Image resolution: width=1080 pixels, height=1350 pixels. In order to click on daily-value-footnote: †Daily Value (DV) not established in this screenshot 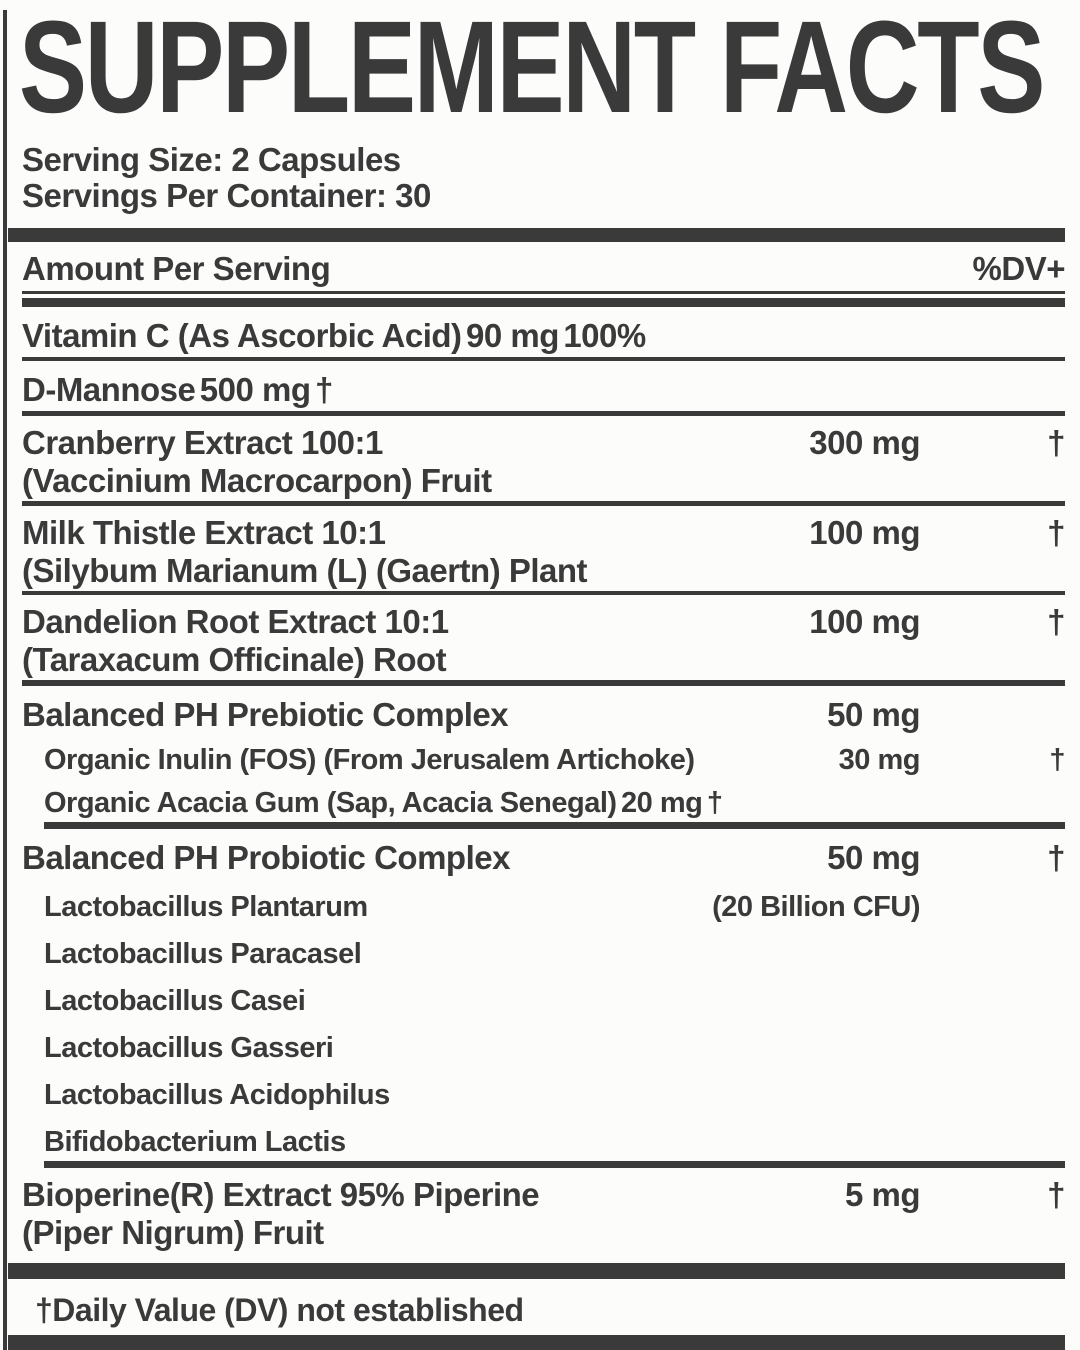, I will do `click(279, 1309)`.